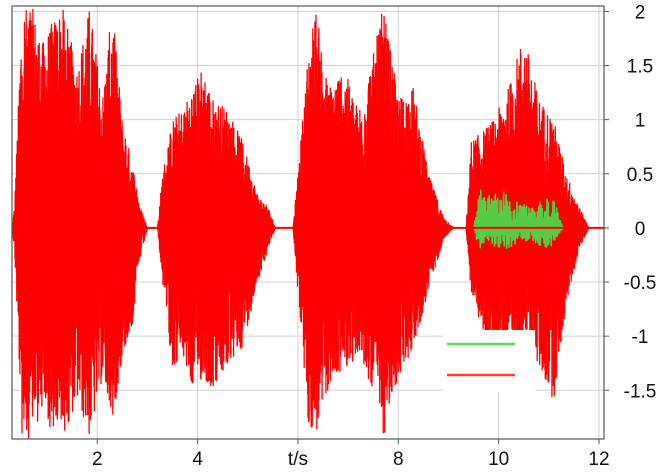  I want to click on y-tick-label: 2, so click(640, 12).